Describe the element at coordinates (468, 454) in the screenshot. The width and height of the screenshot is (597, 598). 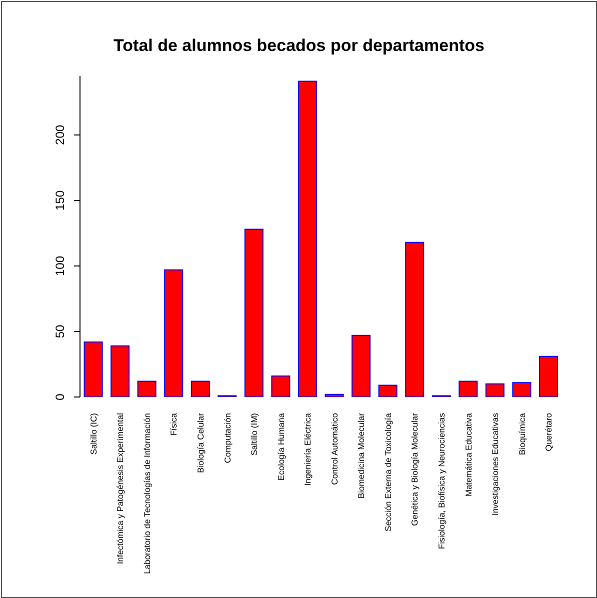
I see `x-tick-label: Matemática Educativa` at that location.